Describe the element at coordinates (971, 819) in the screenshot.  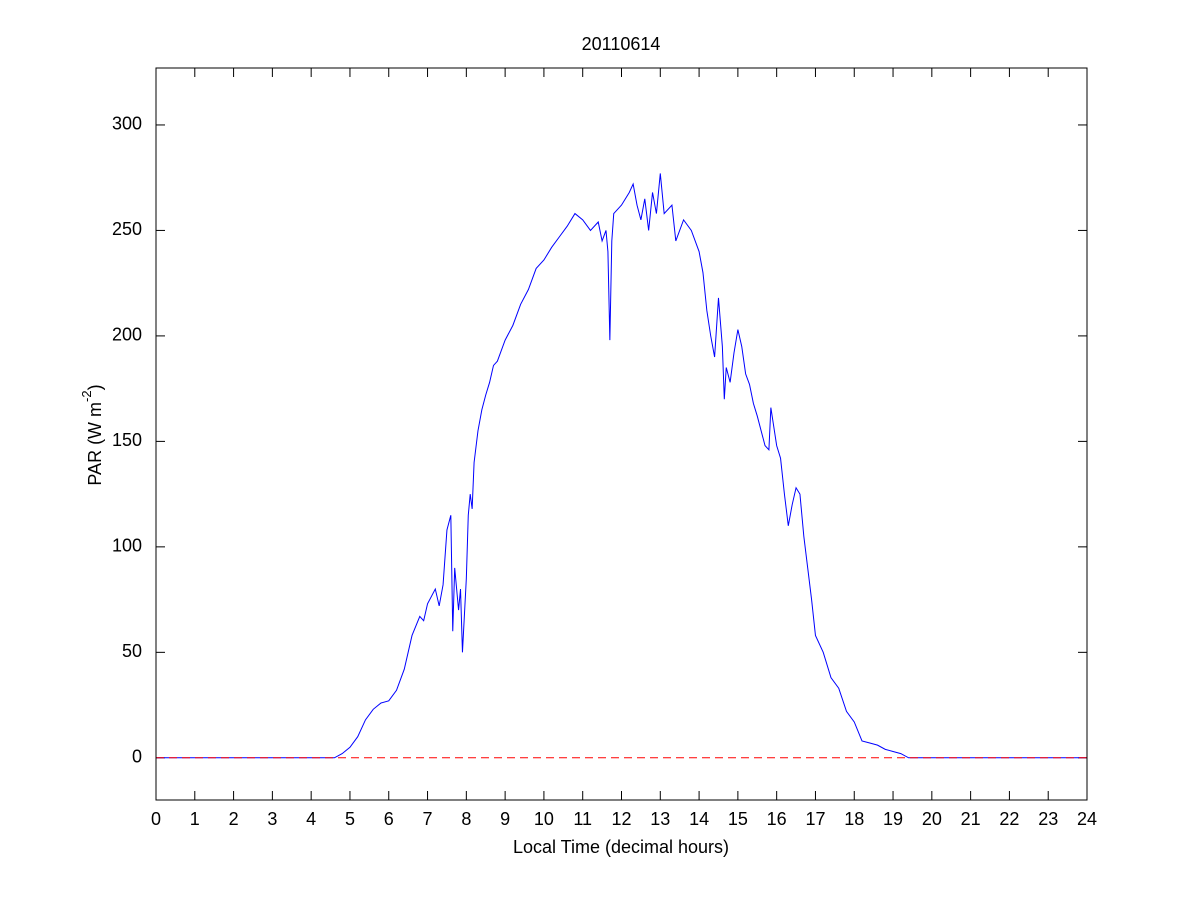
I see `x-tick-label: 21` at that location.